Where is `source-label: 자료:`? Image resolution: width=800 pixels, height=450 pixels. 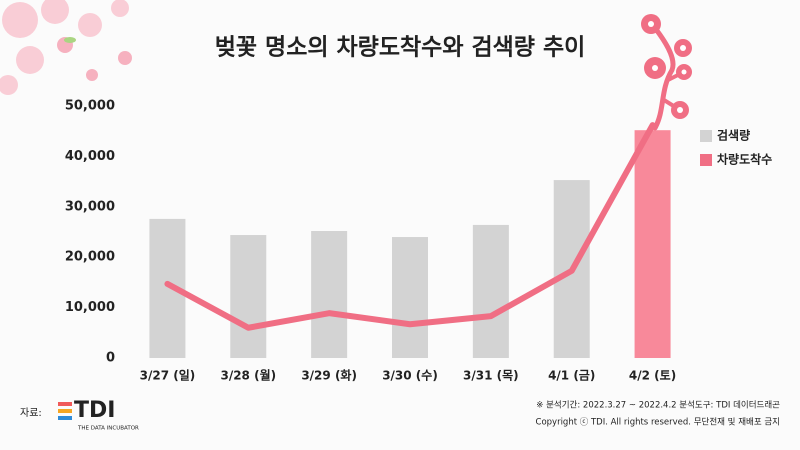
source-label: 자료: is located at coordinates (31, 413).